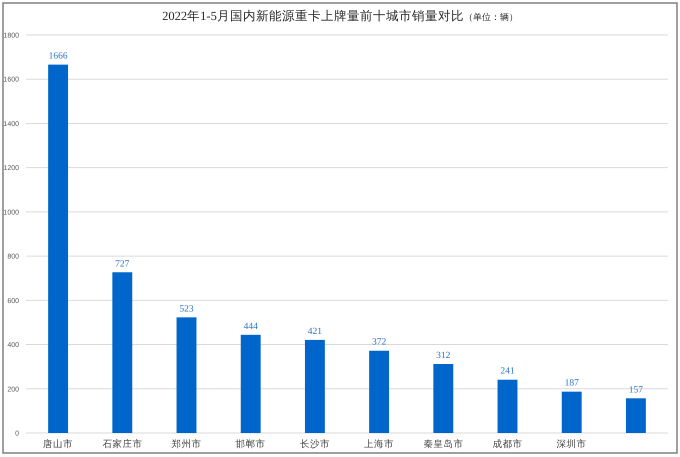  Describe the element at coordinates (443, 356) in the screenshot. I see `data-label: 312` at that location.